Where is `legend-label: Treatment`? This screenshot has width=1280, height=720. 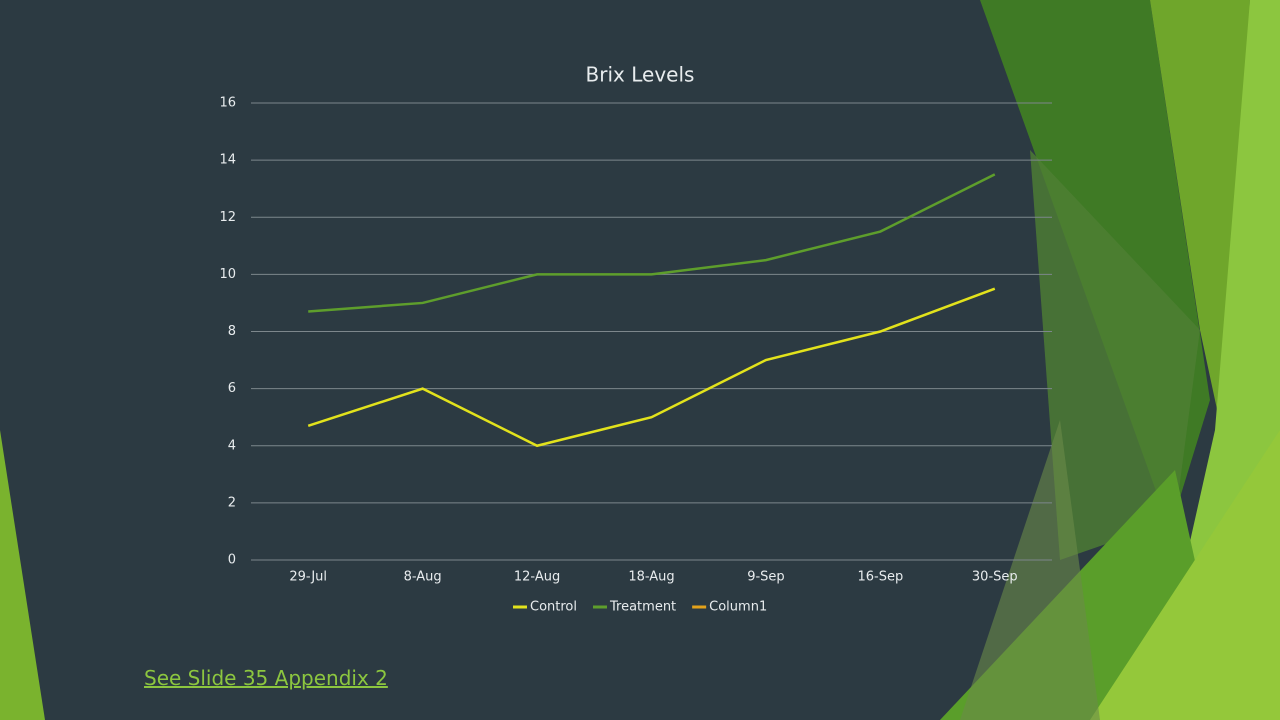
legend-label: Treatment is located at coordinates (642, 607).